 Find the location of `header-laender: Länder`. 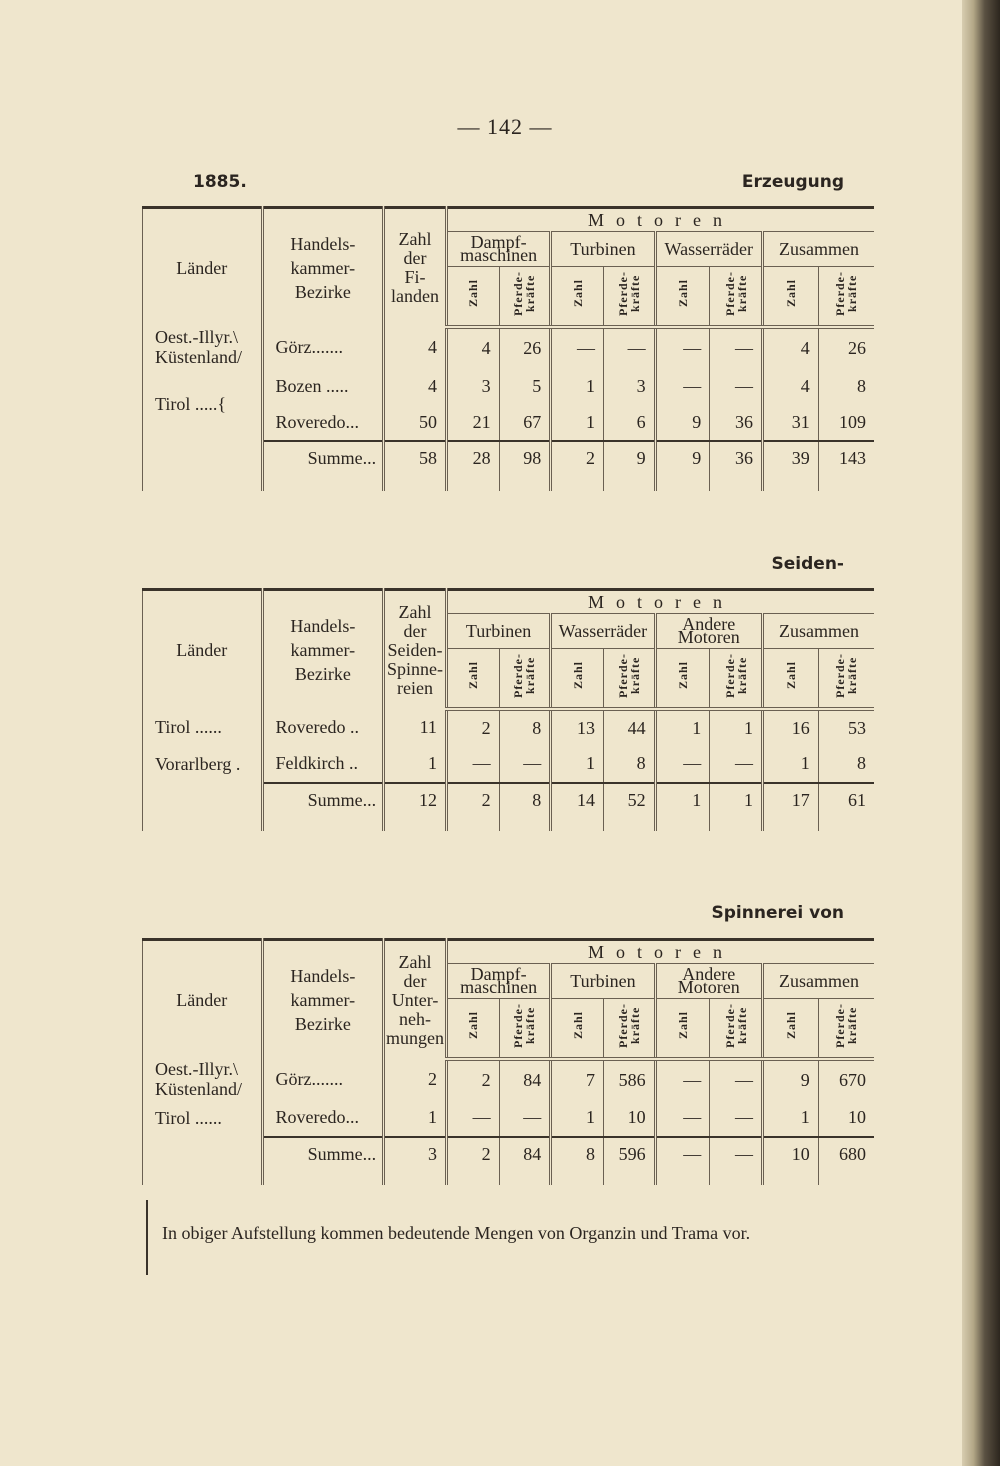

header-laender: Länder is located at coordinates (202, 649).